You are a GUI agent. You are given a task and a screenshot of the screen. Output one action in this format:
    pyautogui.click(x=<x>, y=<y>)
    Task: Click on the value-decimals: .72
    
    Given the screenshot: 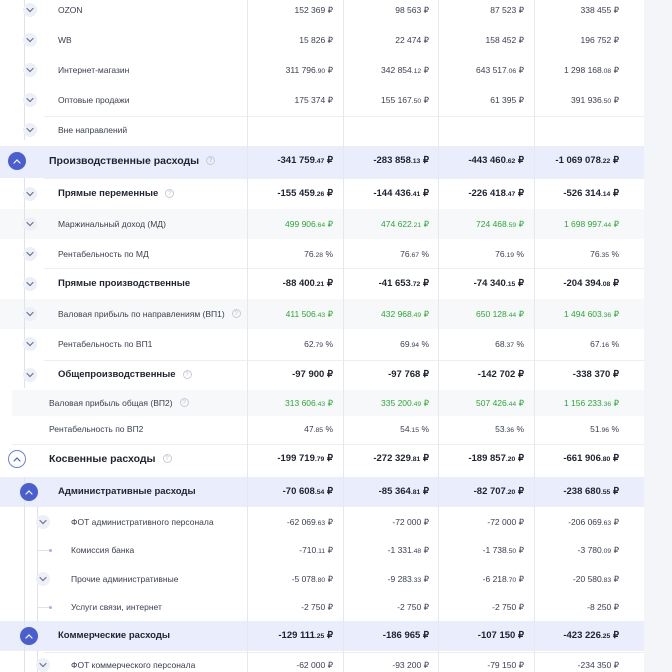 What is the action you would take?
    pyautogui.click(x=415, y=284)
    